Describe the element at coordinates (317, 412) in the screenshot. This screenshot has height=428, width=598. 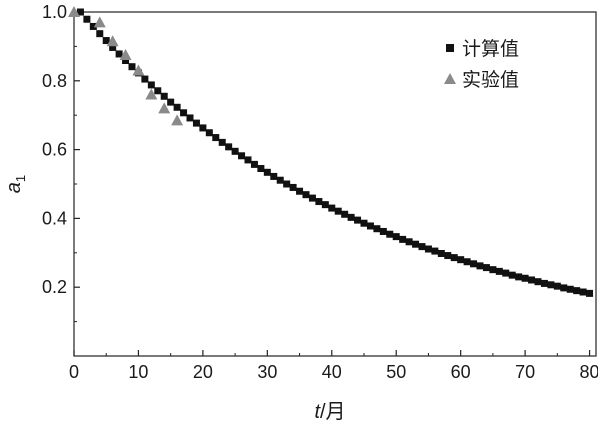
I see `x-axis-variable: t` at that location.